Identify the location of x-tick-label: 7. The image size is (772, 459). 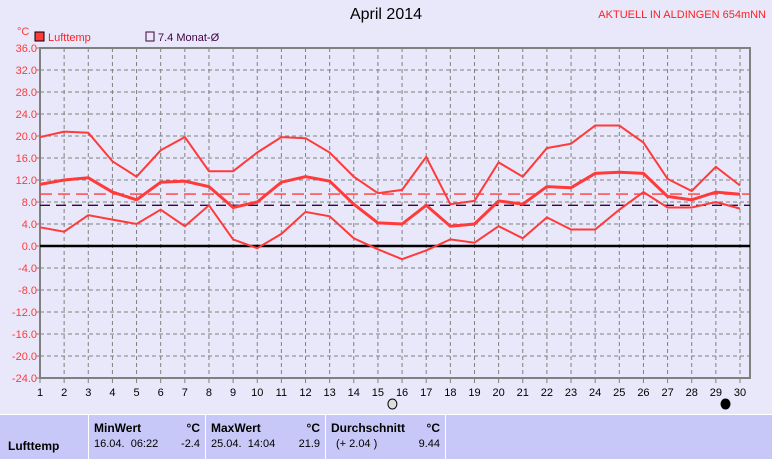
(185, 393).